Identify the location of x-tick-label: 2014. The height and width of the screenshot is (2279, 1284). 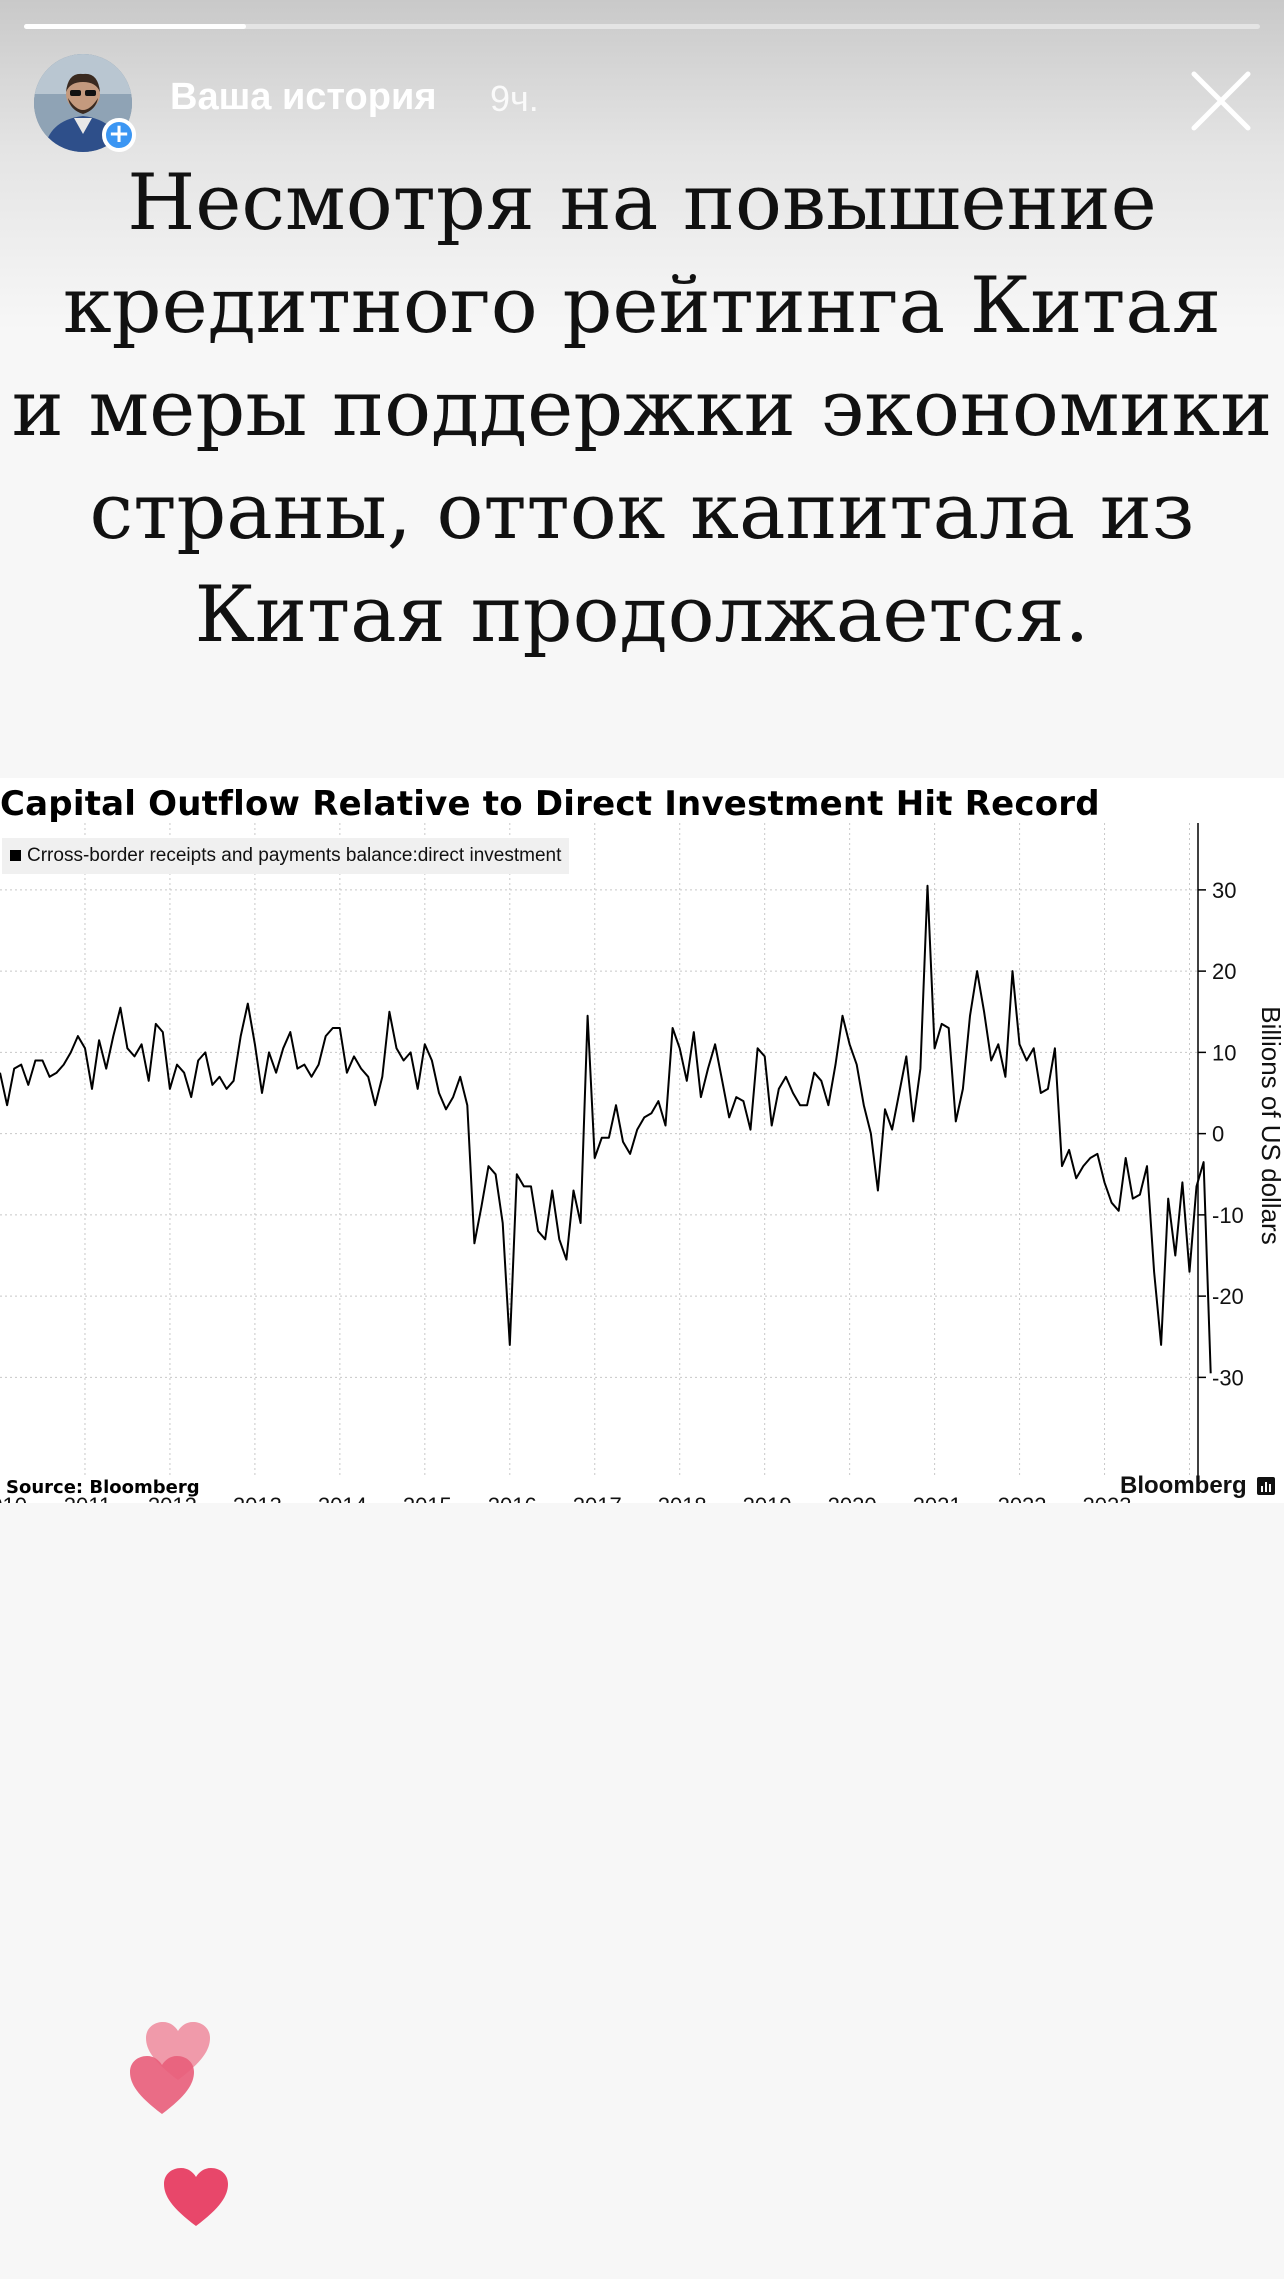
(342, 1498).